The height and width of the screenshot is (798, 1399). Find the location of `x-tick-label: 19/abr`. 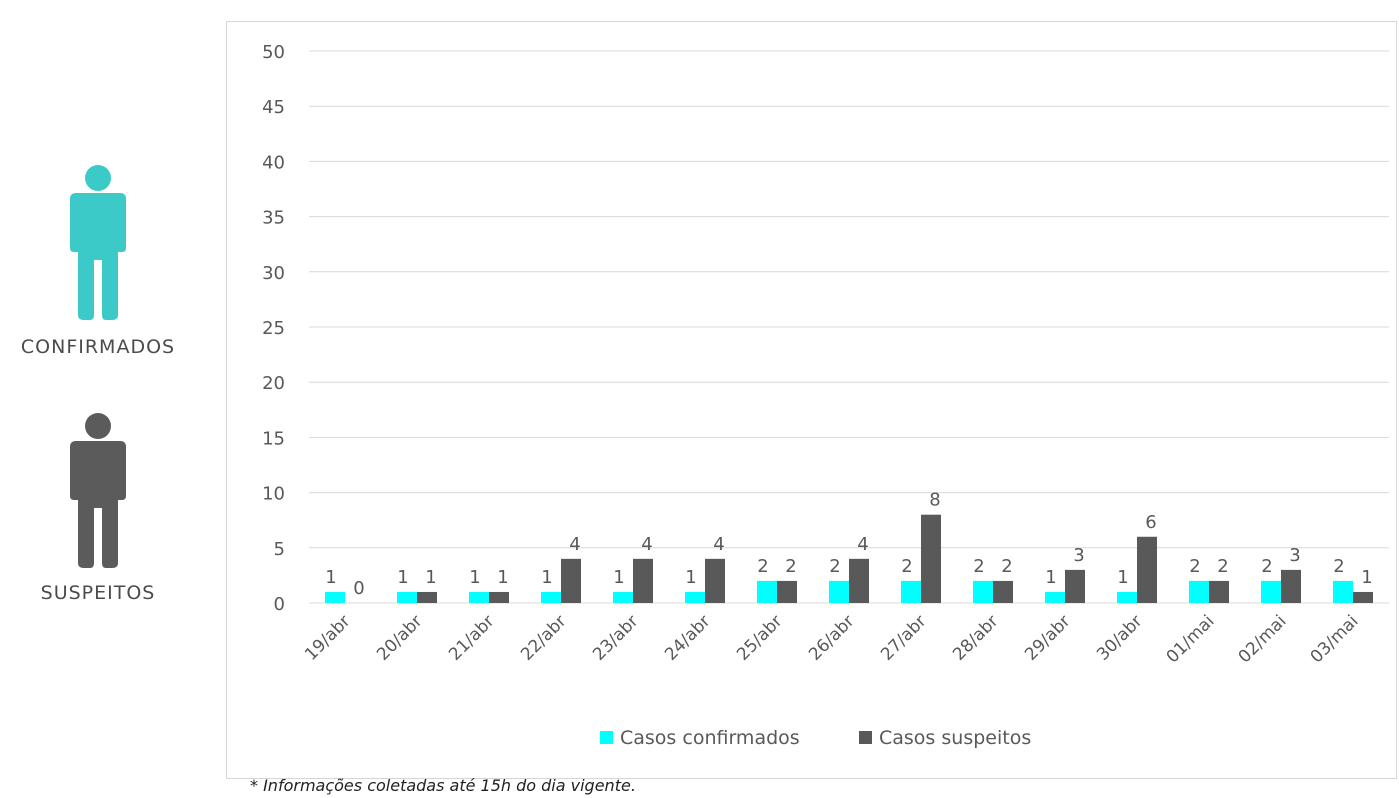

x-tick-label: 19/abr is located at coordinates (327, 637).